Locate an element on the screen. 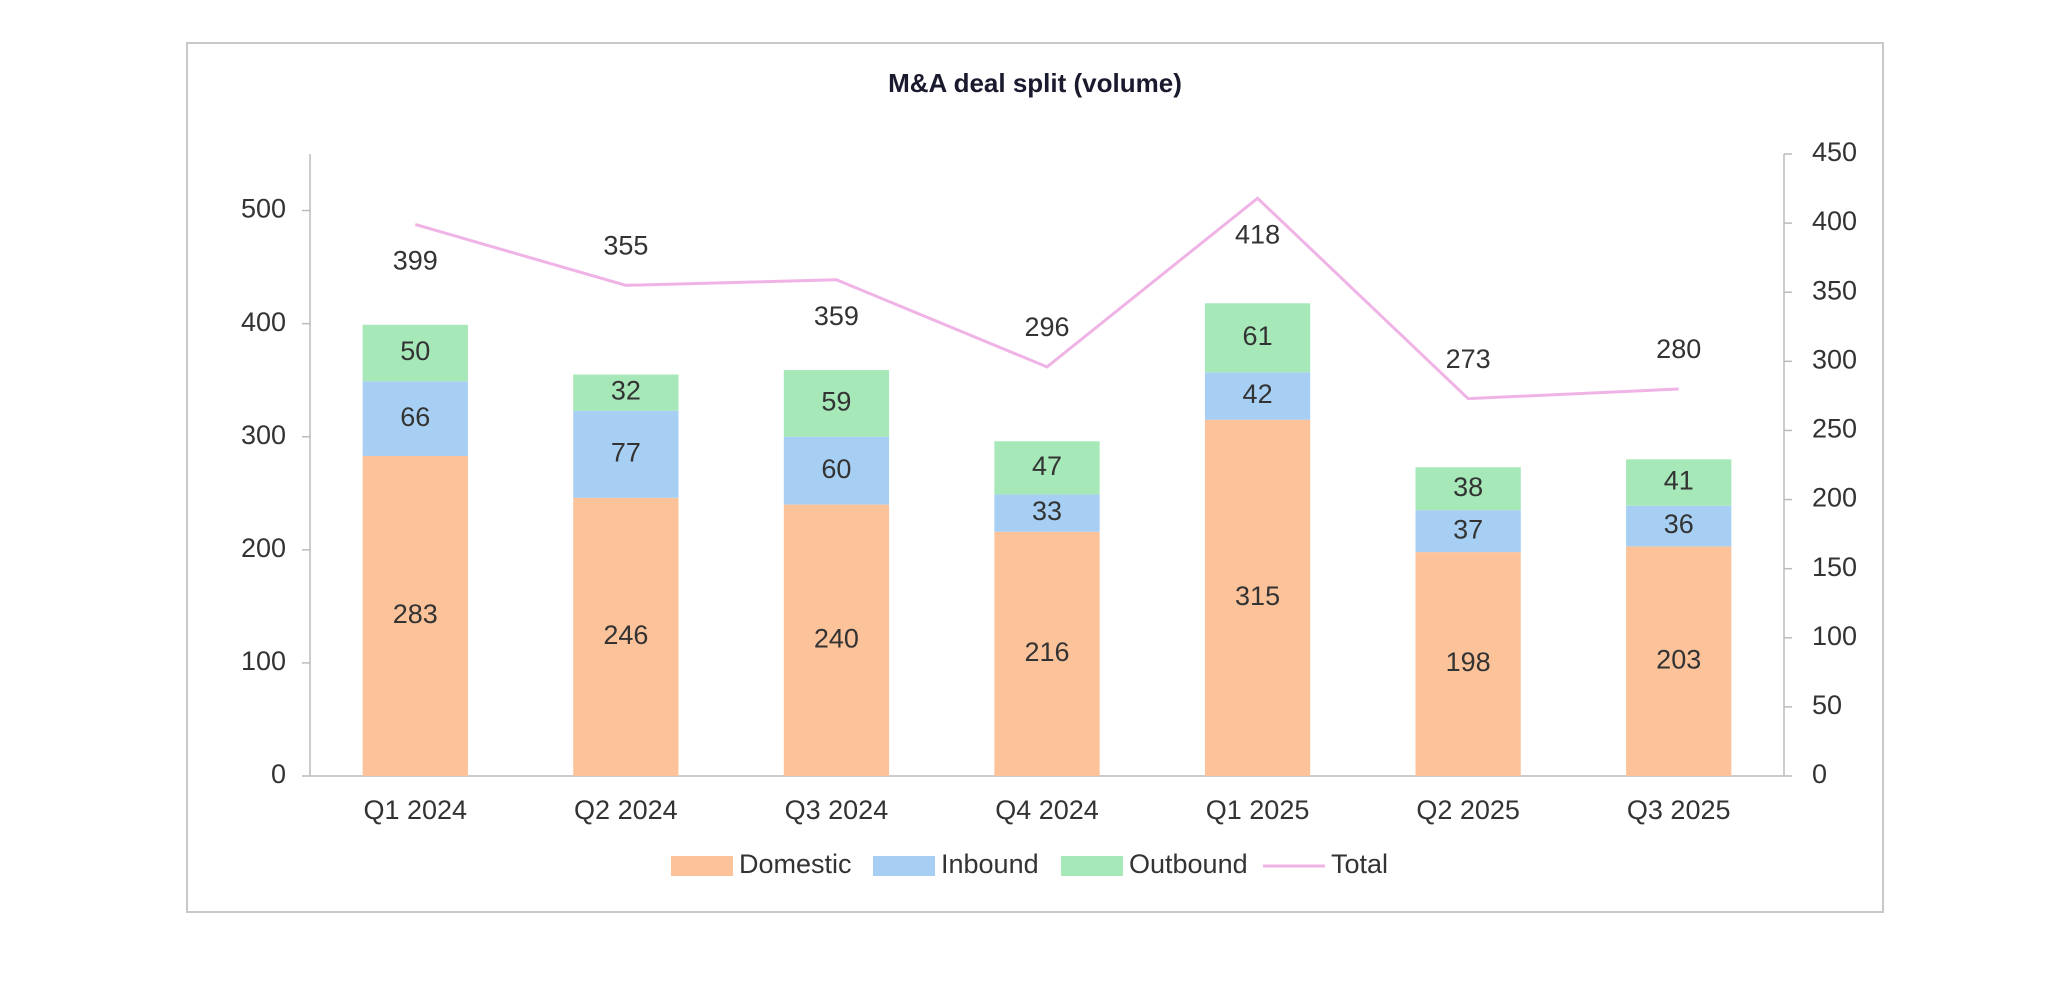  y-tick-label: 100 is located at coordinates (263, 661).